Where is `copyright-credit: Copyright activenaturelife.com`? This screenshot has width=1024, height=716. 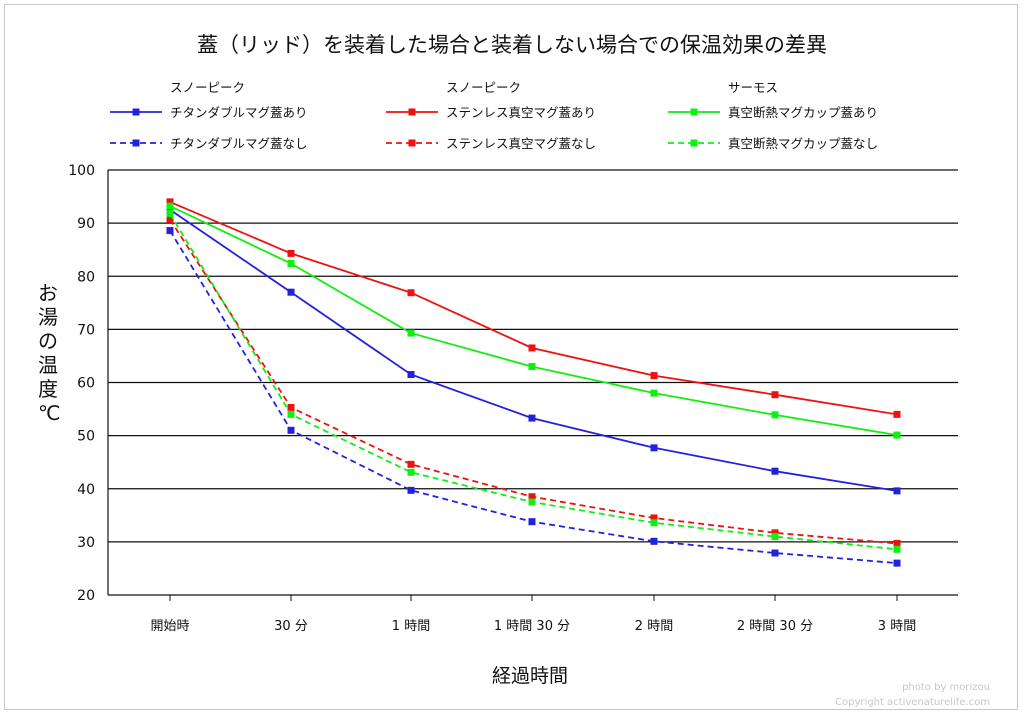 copyright-credit: Copyright activenaturelife.com is located at coordinates (912, 702).